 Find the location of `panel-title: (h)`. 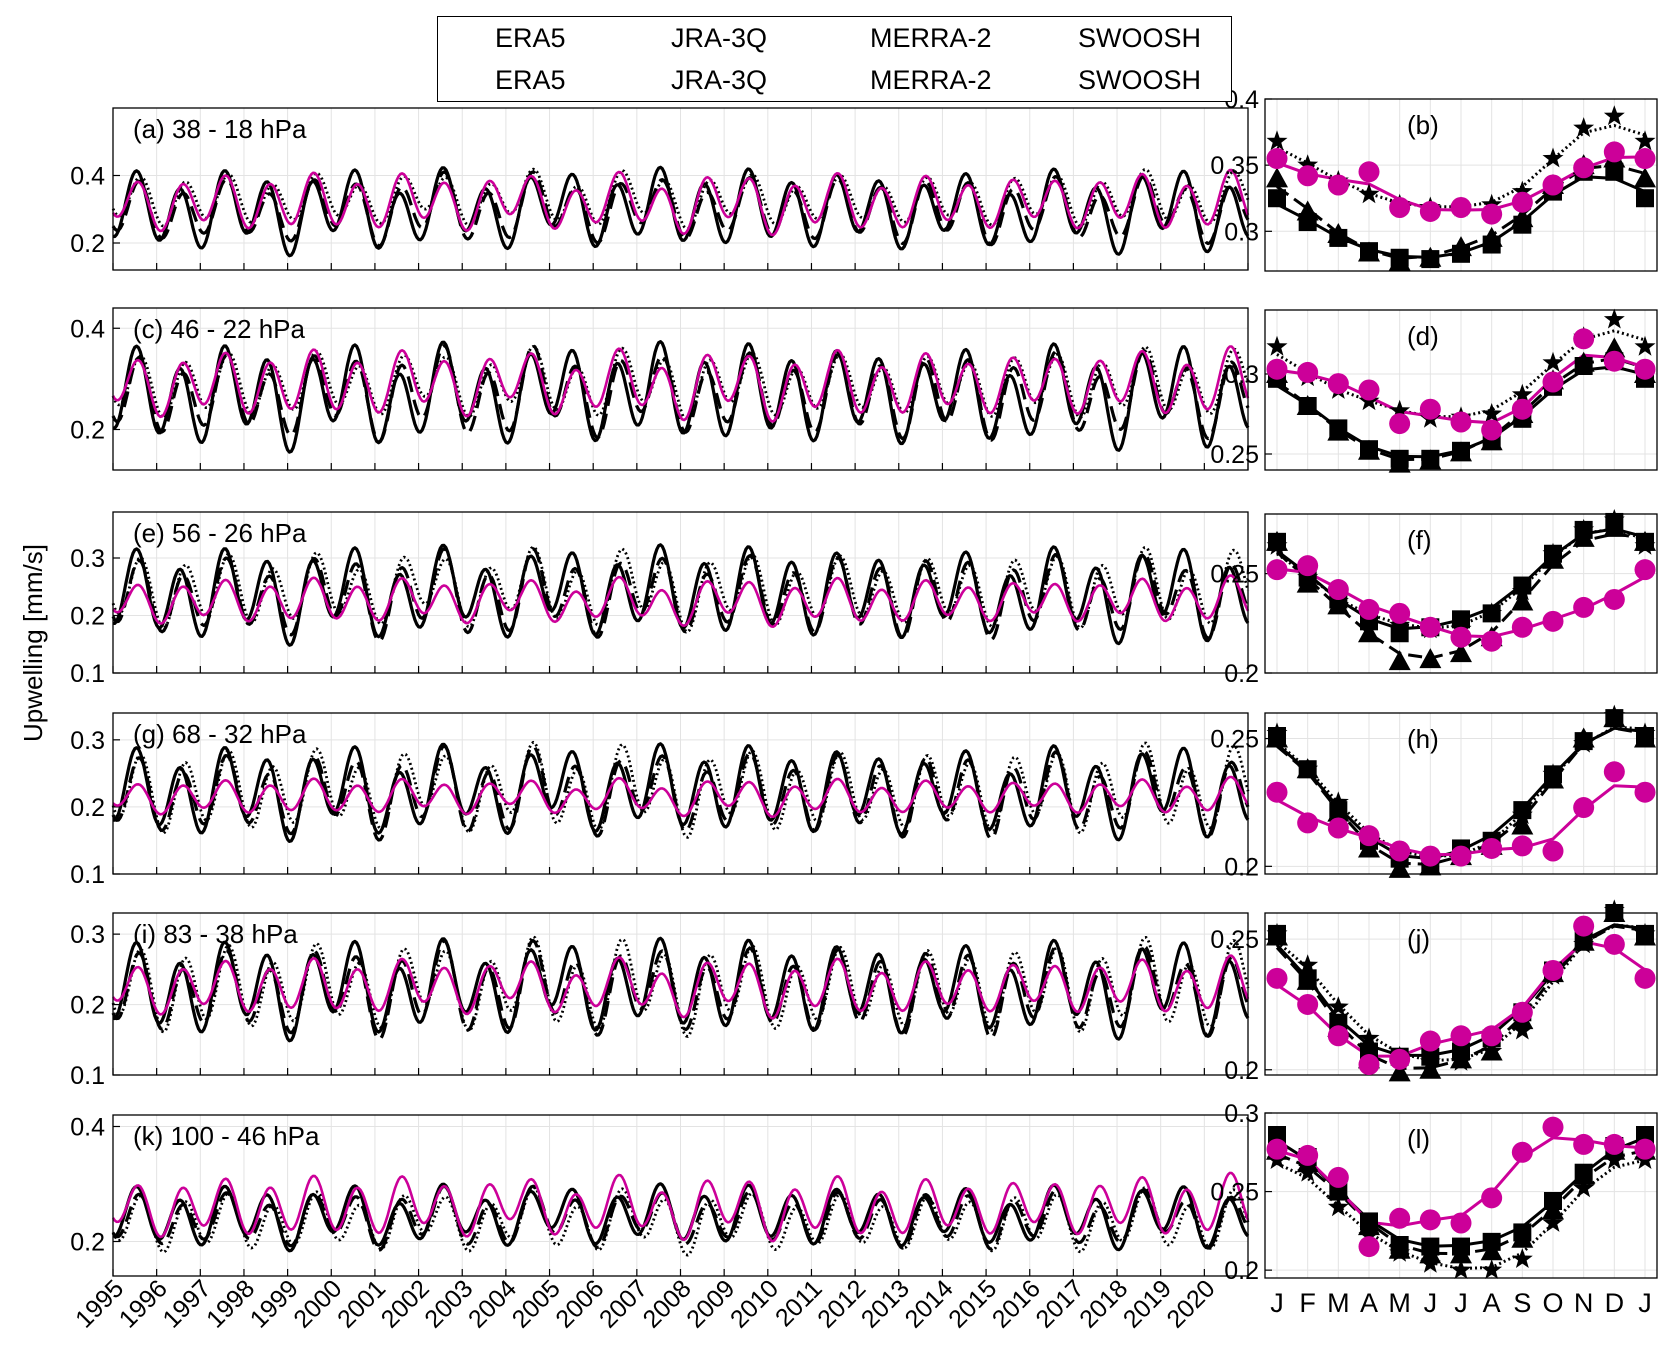

panel-title: (h) is located at coordinates (1423, 739).